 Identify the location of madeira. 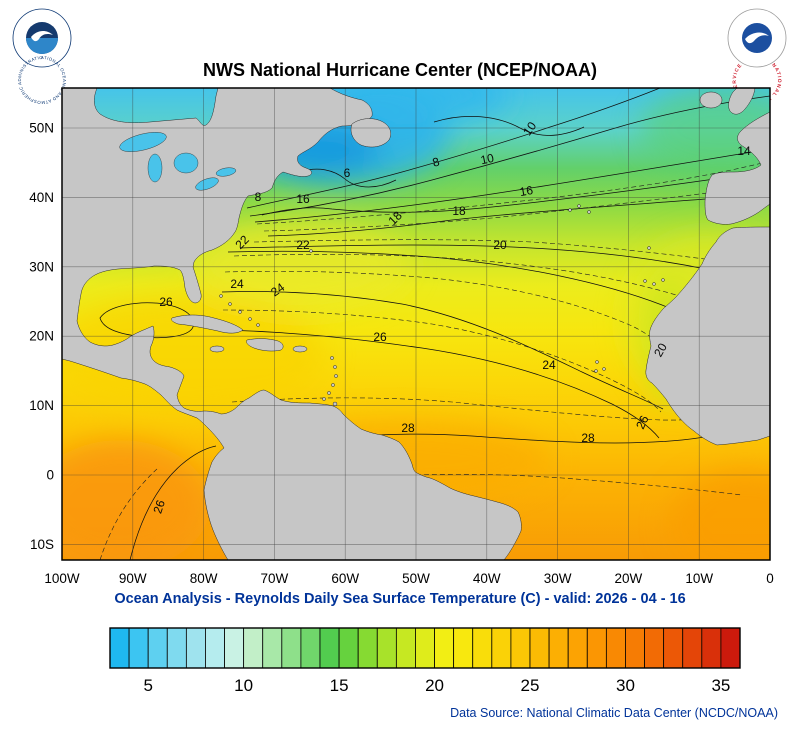
(649, 248).